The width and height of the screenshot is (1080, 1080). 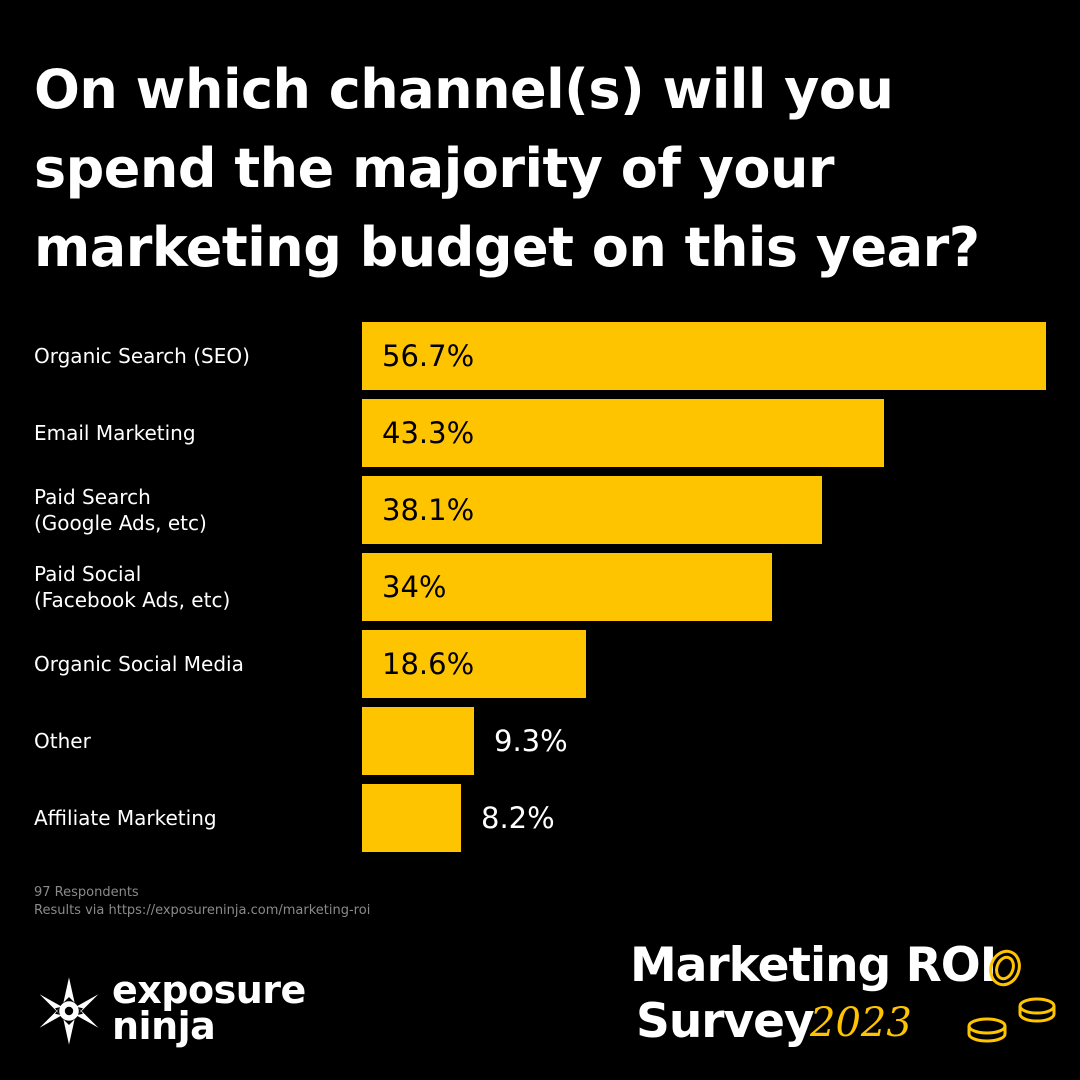 I want to click on bar-value-label: 18.6%, so click(x=428, y=664).